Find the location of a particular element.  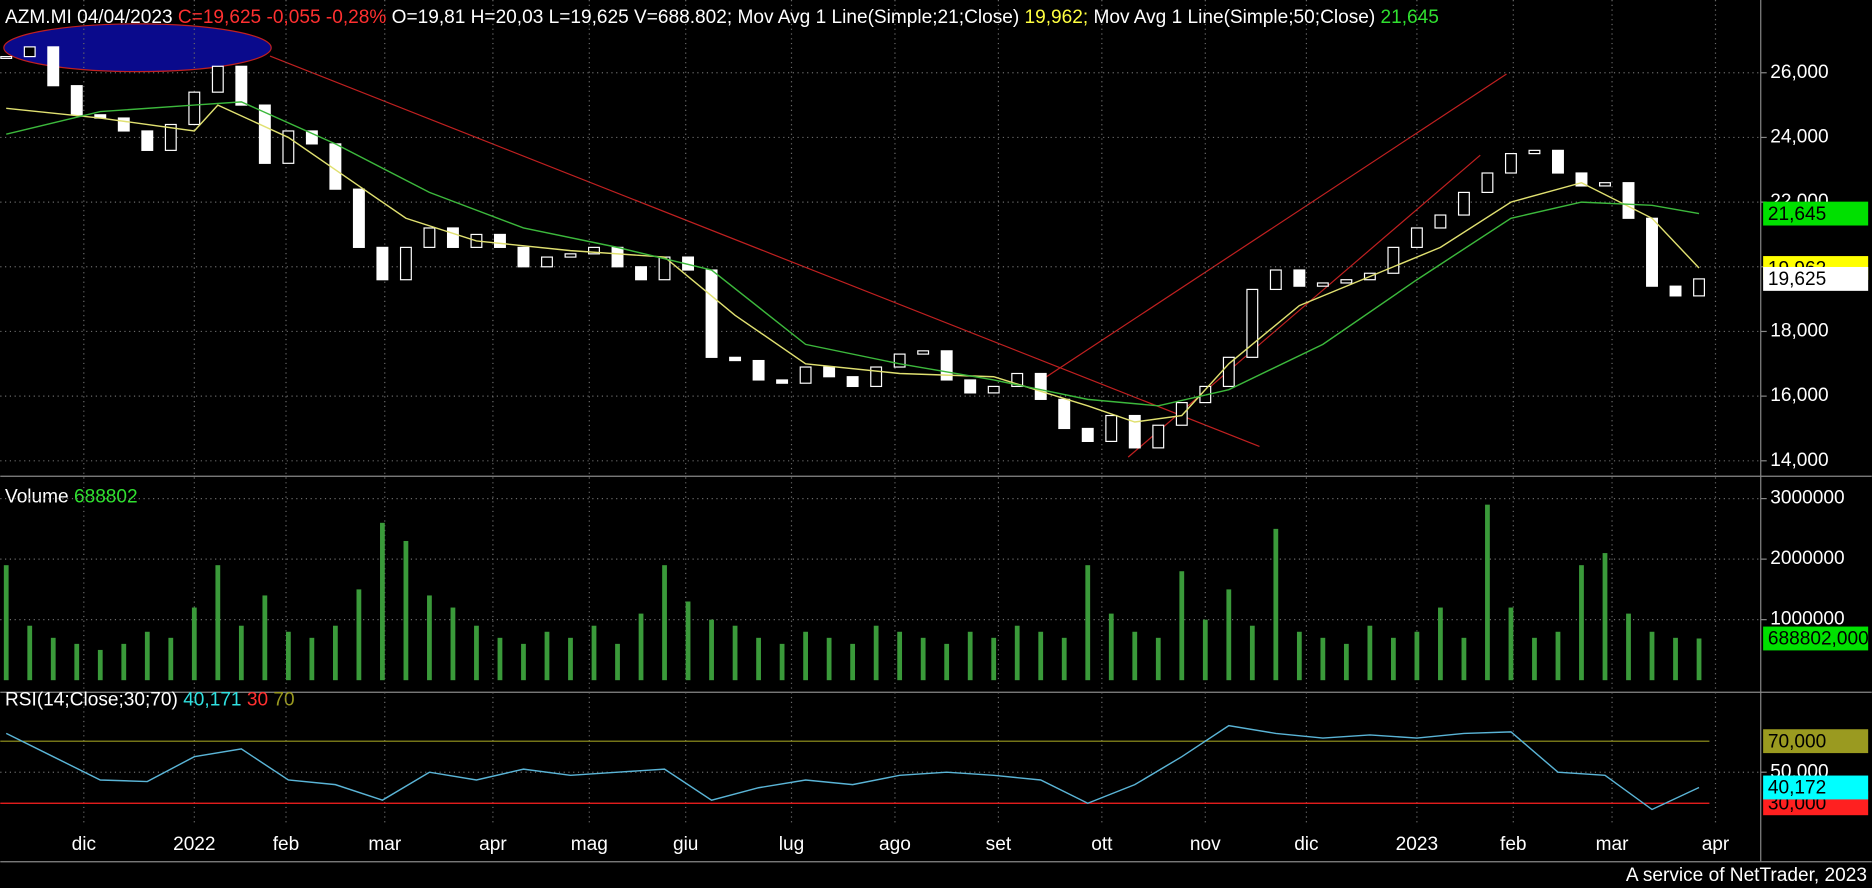

x-tick-label: giu is located at coordinates (685, 844).